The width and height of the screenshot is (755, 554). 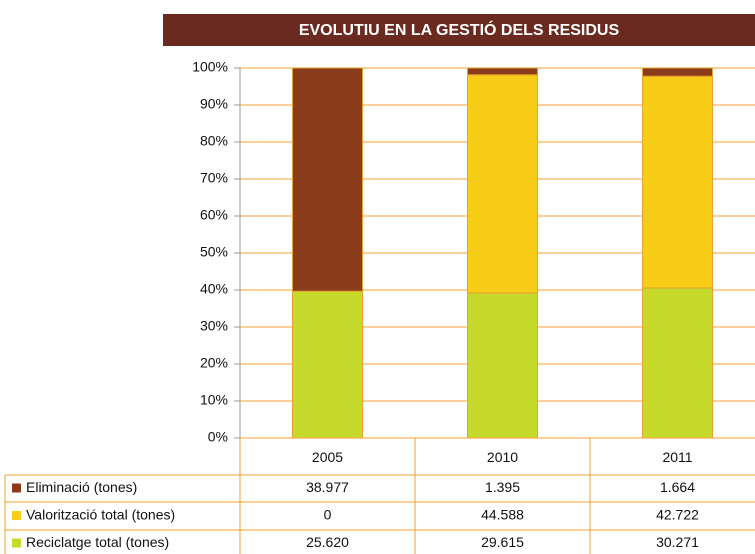 What do you see at coordinates (328, 515) in the screenshot?
I see `data-label: 0` at bounding box center [328, 515].